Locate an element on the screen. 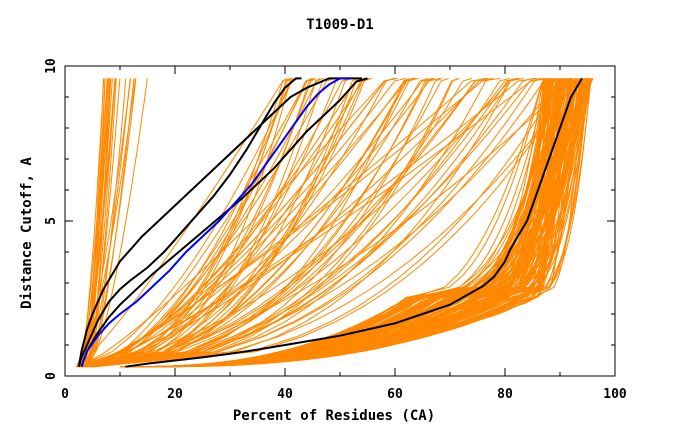 This screenshot has width=680, height=440. x-tick-label: 100 is located at coordinates (615, 394).